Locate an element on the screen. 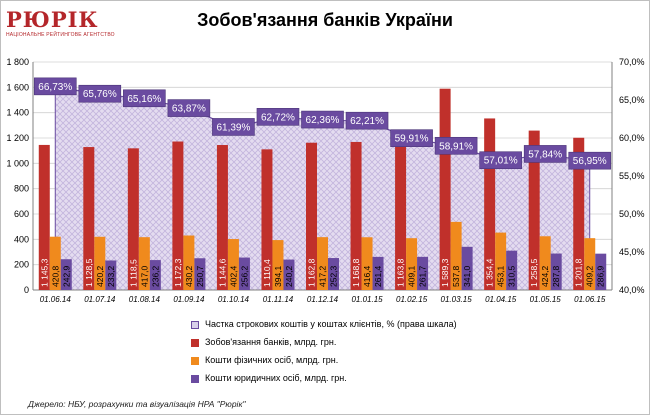 The width and height of the screenshot is (650, 415). y-right-tick-label: 65,0% is located at coordinates (632, 100).